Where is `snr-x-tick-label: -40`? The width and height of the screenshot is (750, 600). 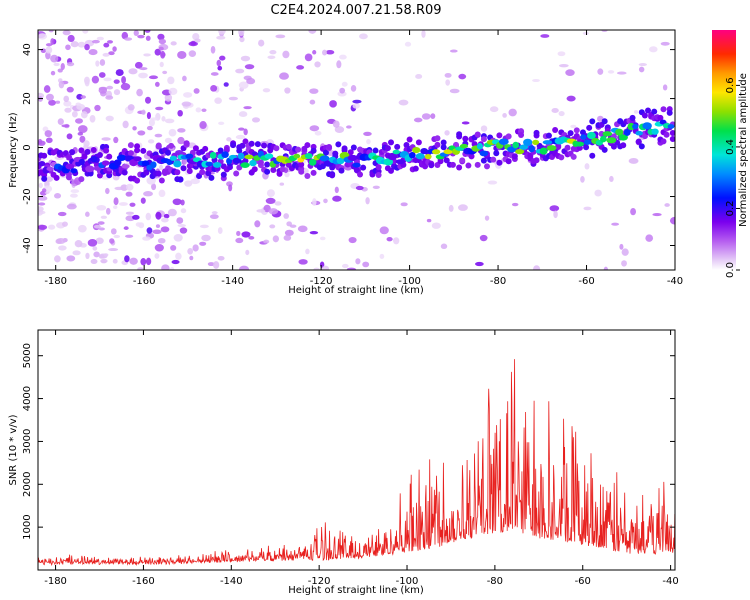 snr-x-tick-label: -40 is located at coordinates (670, 581).